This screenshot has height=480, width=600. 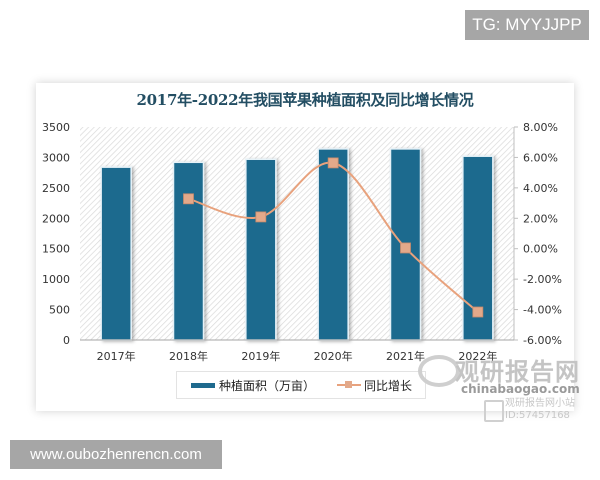 What do you see at coordinates (261, 249) in the screenshot?
I see `bar-2019年` at bounding box center [261, 249].